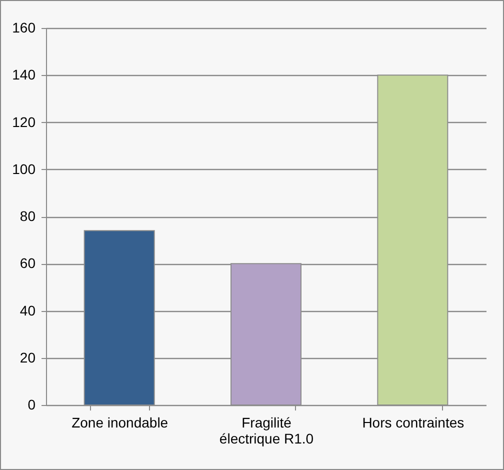  I want to click on x-tick-label: Zone inondable, so click(120, 422).